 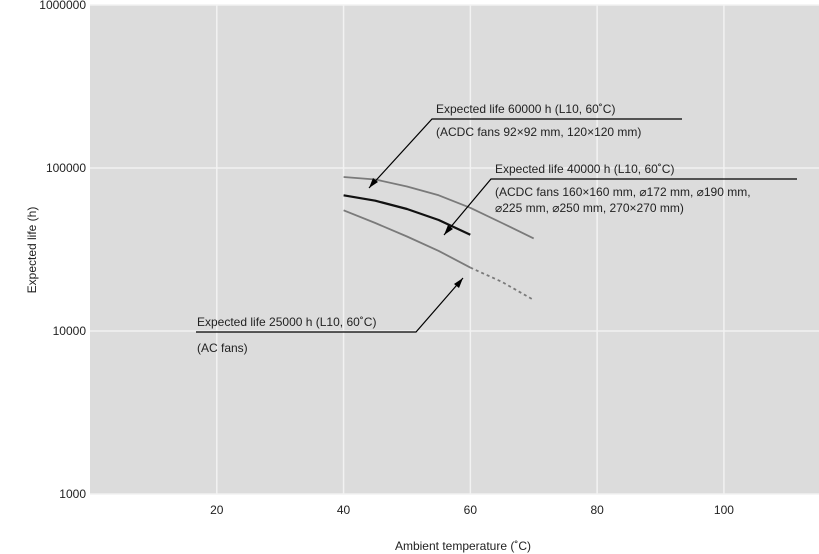 What do you see at coordinates (525, 153) in the screenshot?
I see `annotation-60000-leader` at bounding box center [525, 153].